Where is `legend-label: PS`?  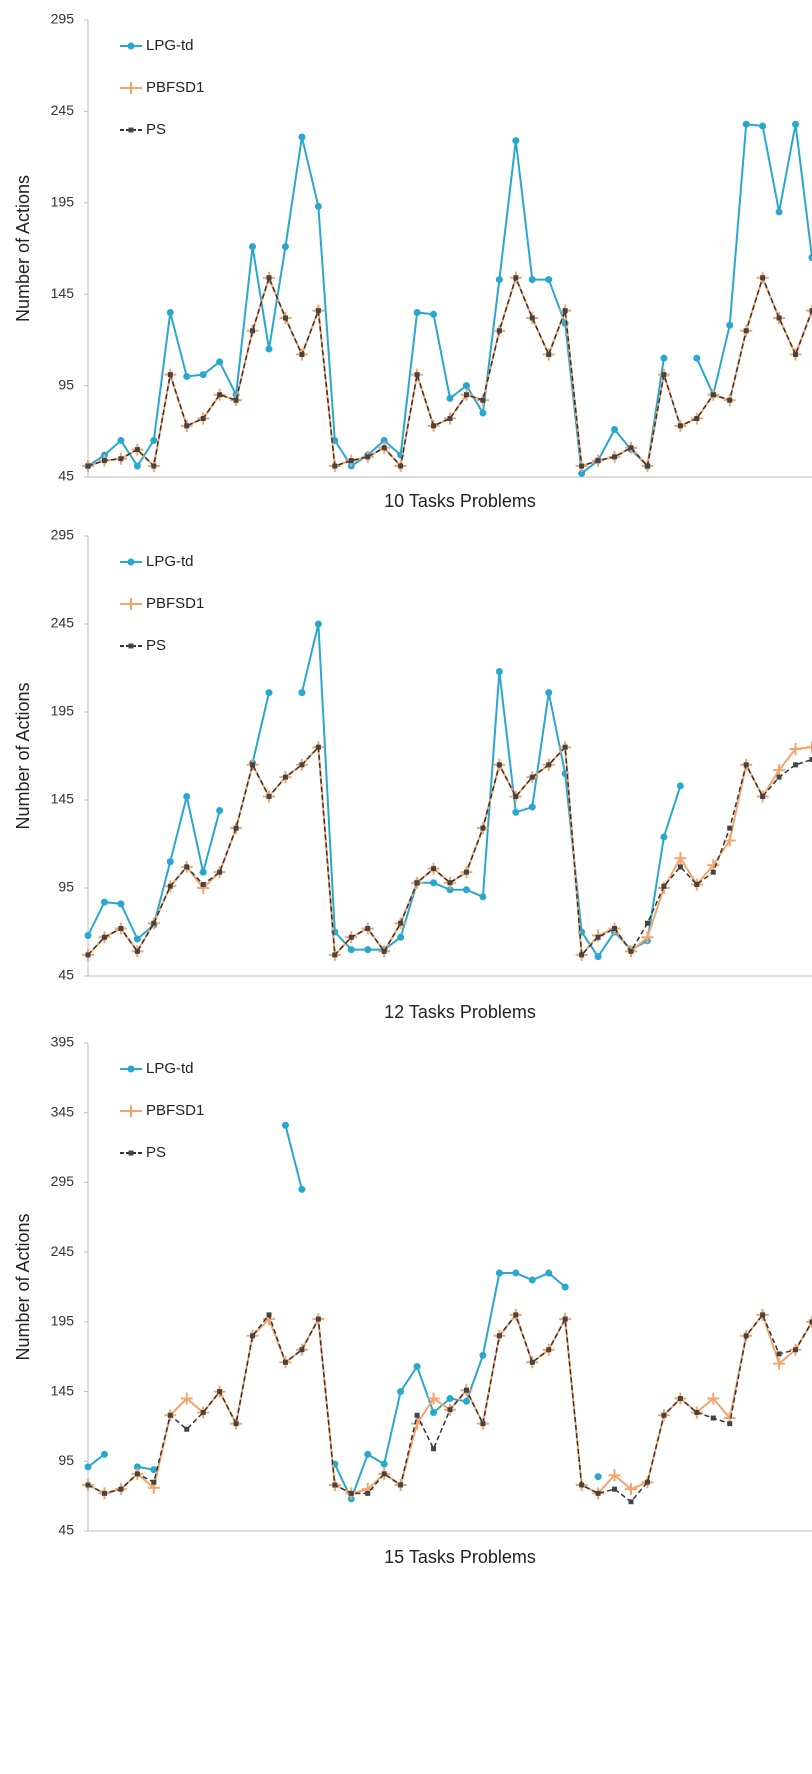 legend-label: PS is located at coordinates (156, 129).